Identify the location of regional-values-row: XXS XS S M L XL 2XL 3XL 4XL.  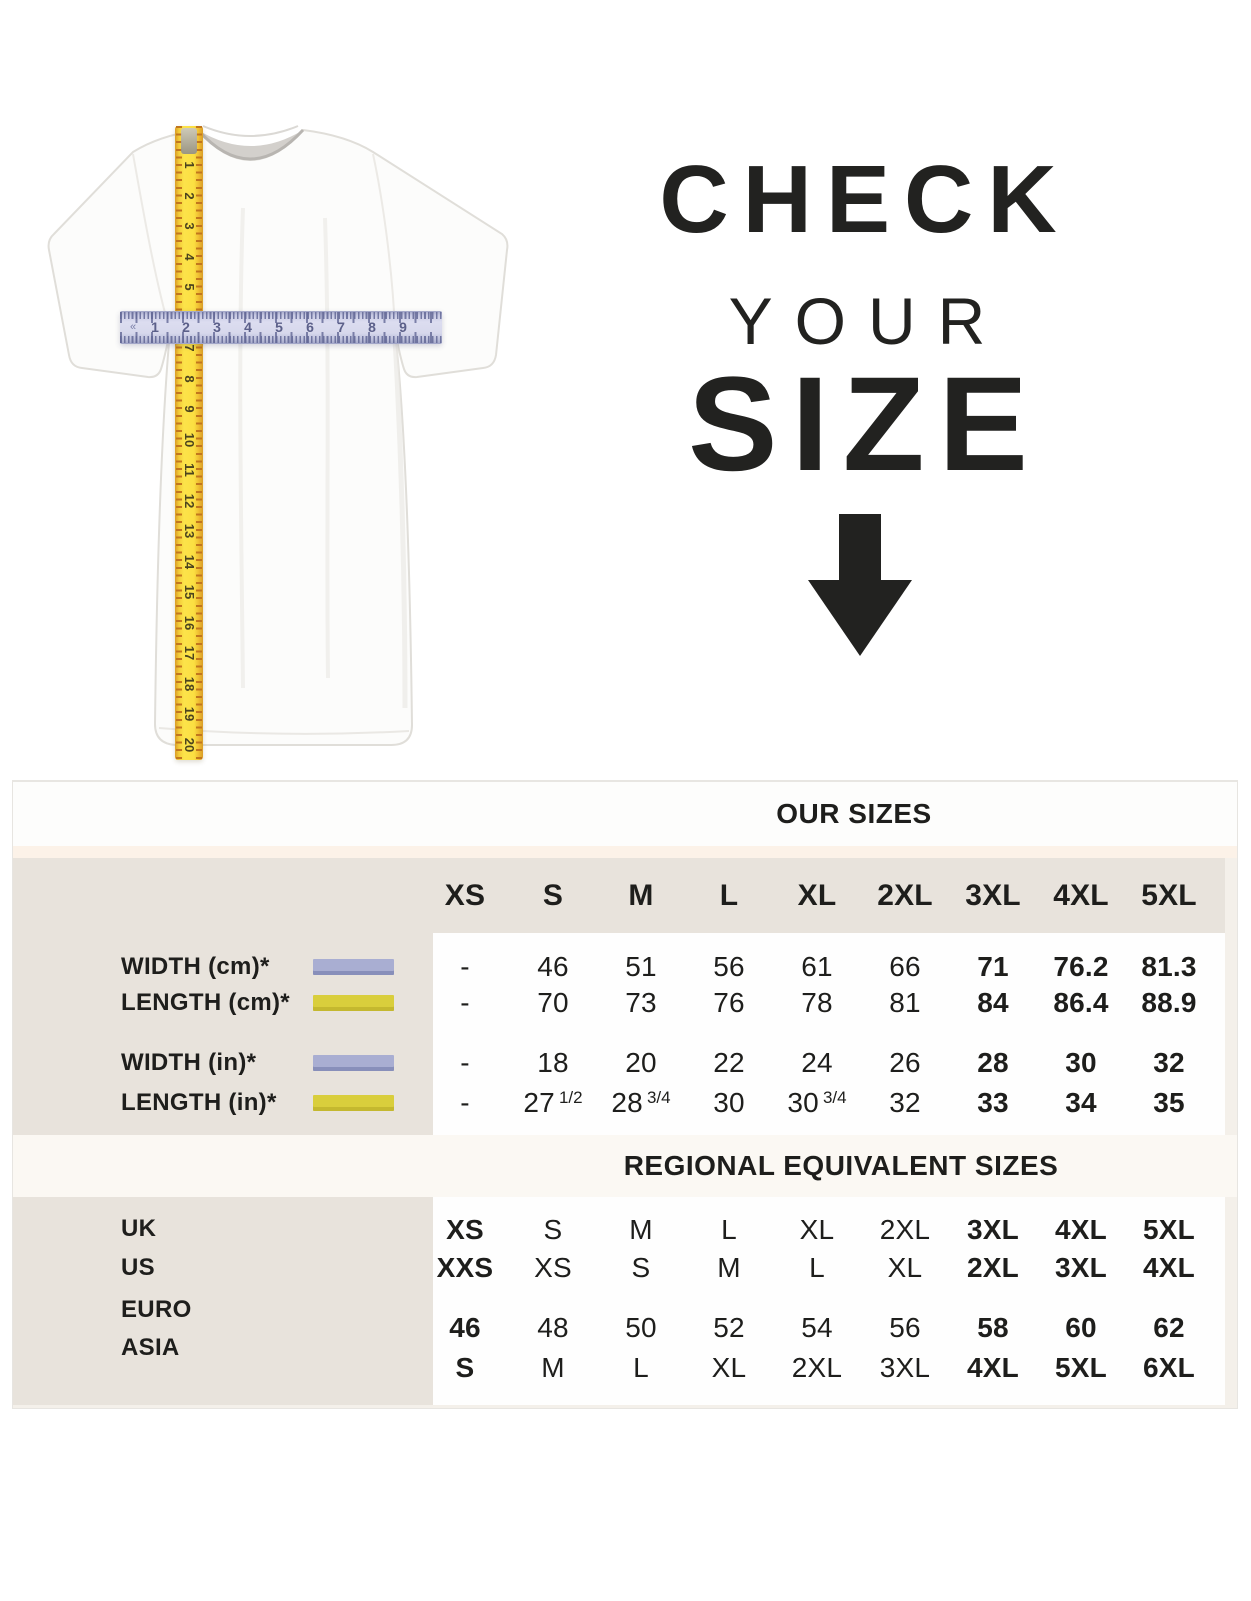
(817, 1268).